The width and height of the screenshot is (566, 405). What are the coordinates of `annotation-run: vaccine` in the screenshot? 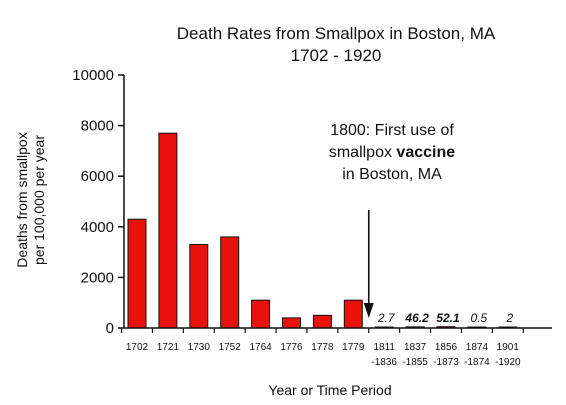 It's located at (425, 152).